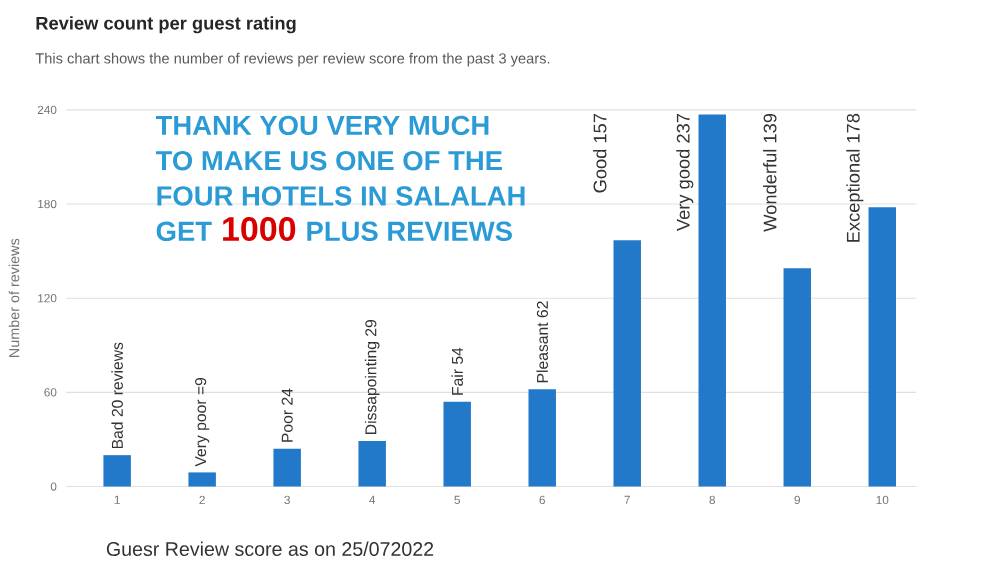 The height and width of the screenshot is (566, 1000). Describe the element at coordinates (341, 195) in the screenshot. I see `annotation: FOUR HOTELS IN SALALAH` at that location.